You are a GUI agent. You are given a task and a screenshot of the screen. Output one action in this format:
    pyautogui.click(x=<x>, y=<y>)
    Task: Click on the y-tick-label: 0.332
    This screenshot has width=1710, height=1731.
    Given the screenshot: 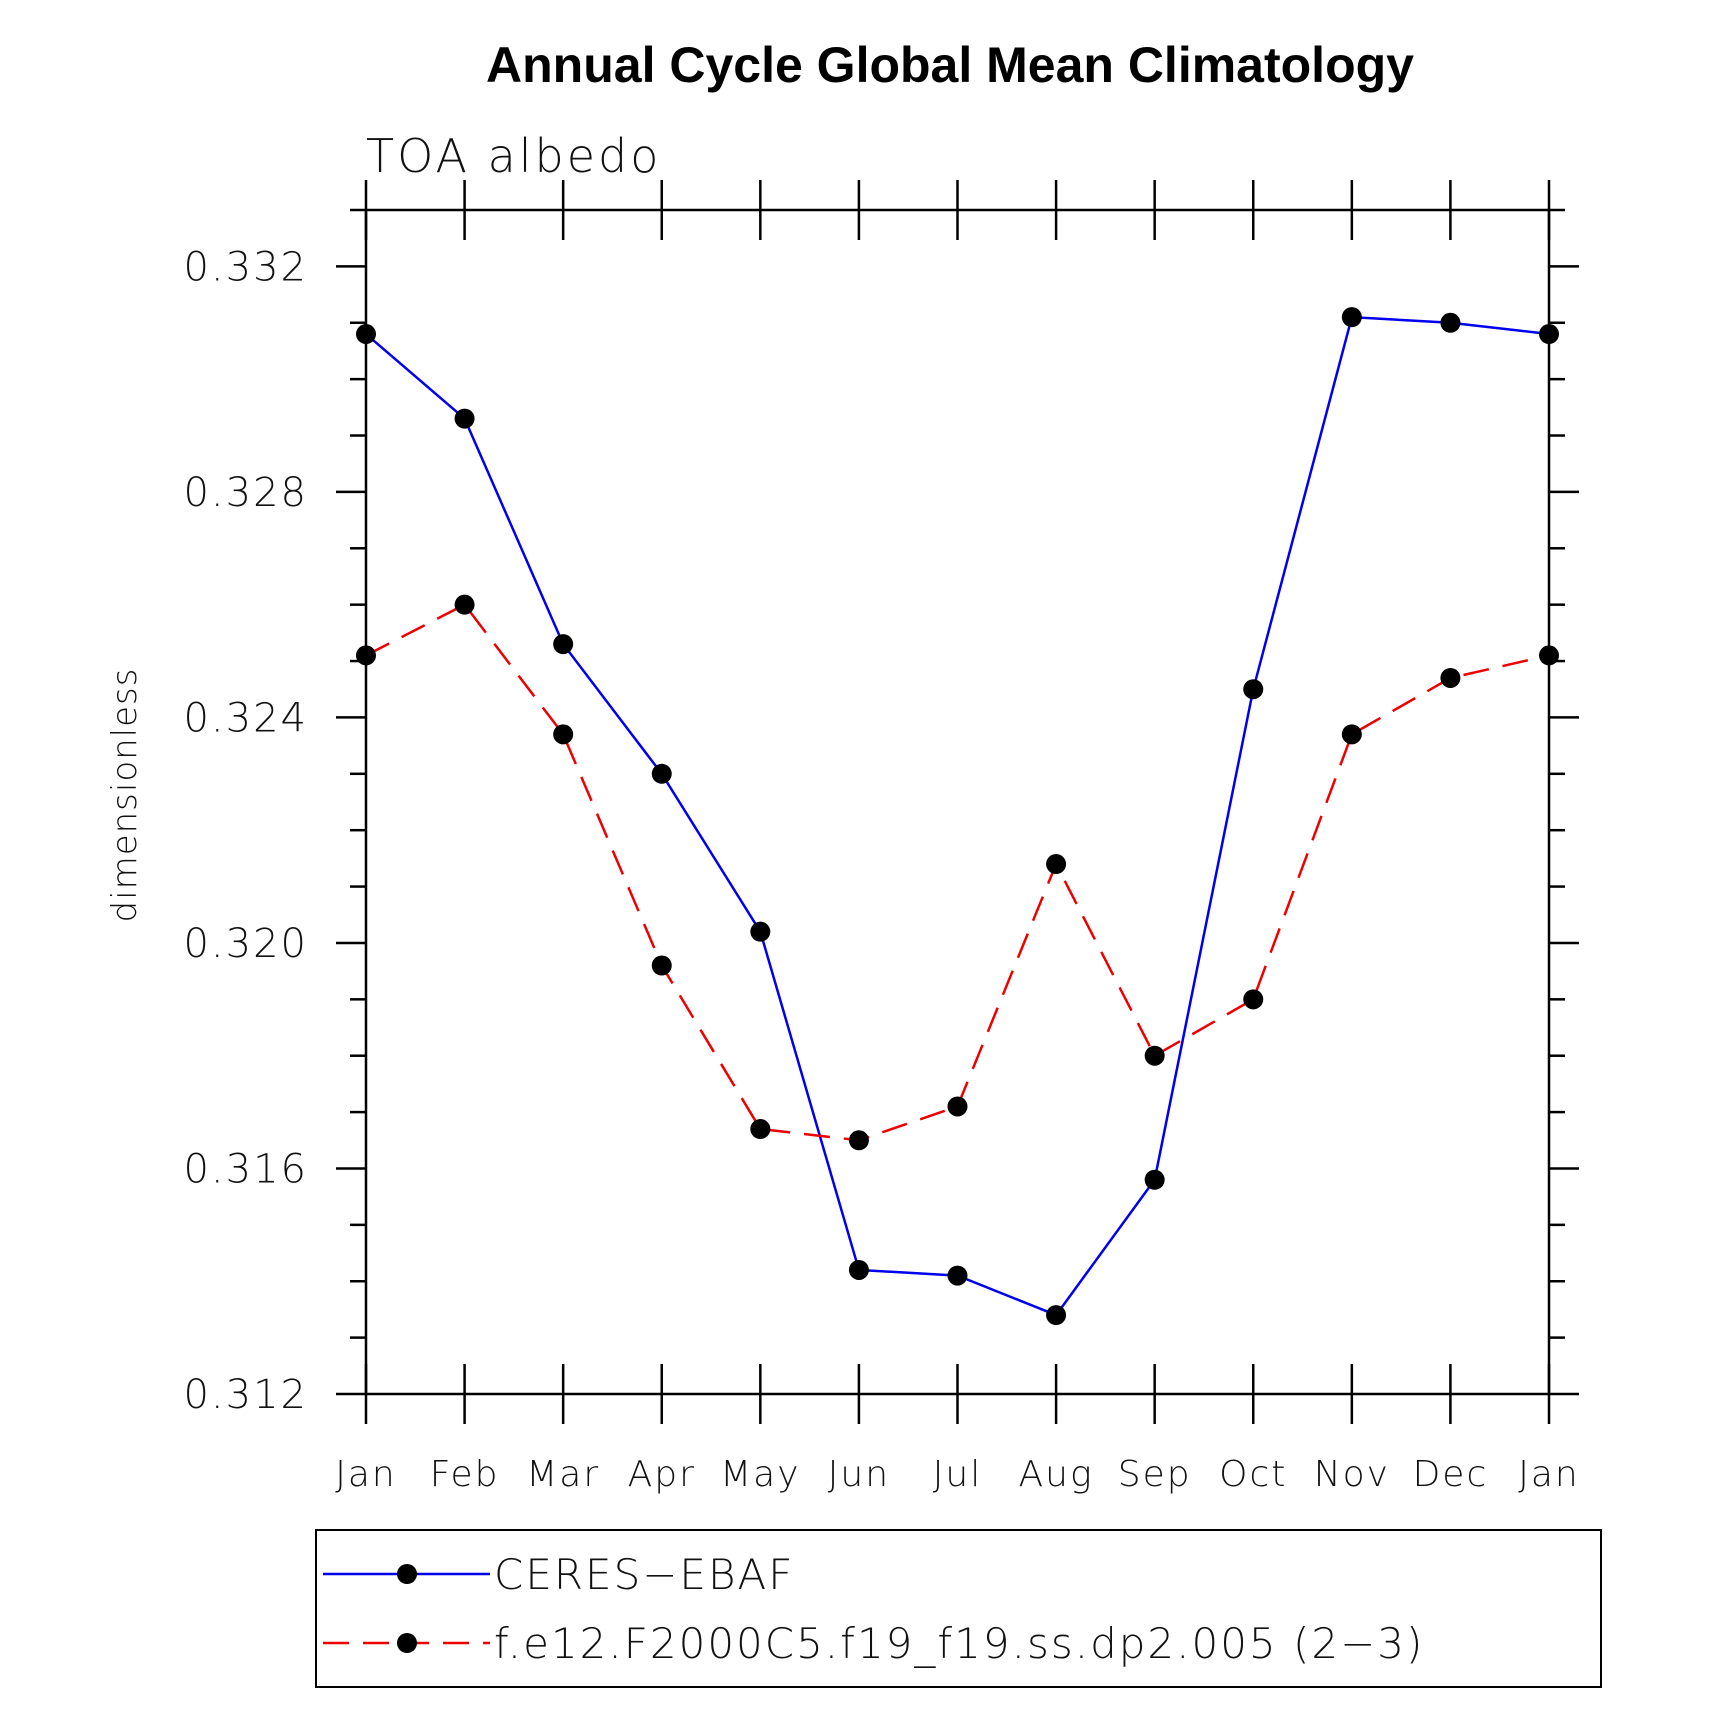 What is the action you would take?
    pyautogui.click(x=245, y=267)
    